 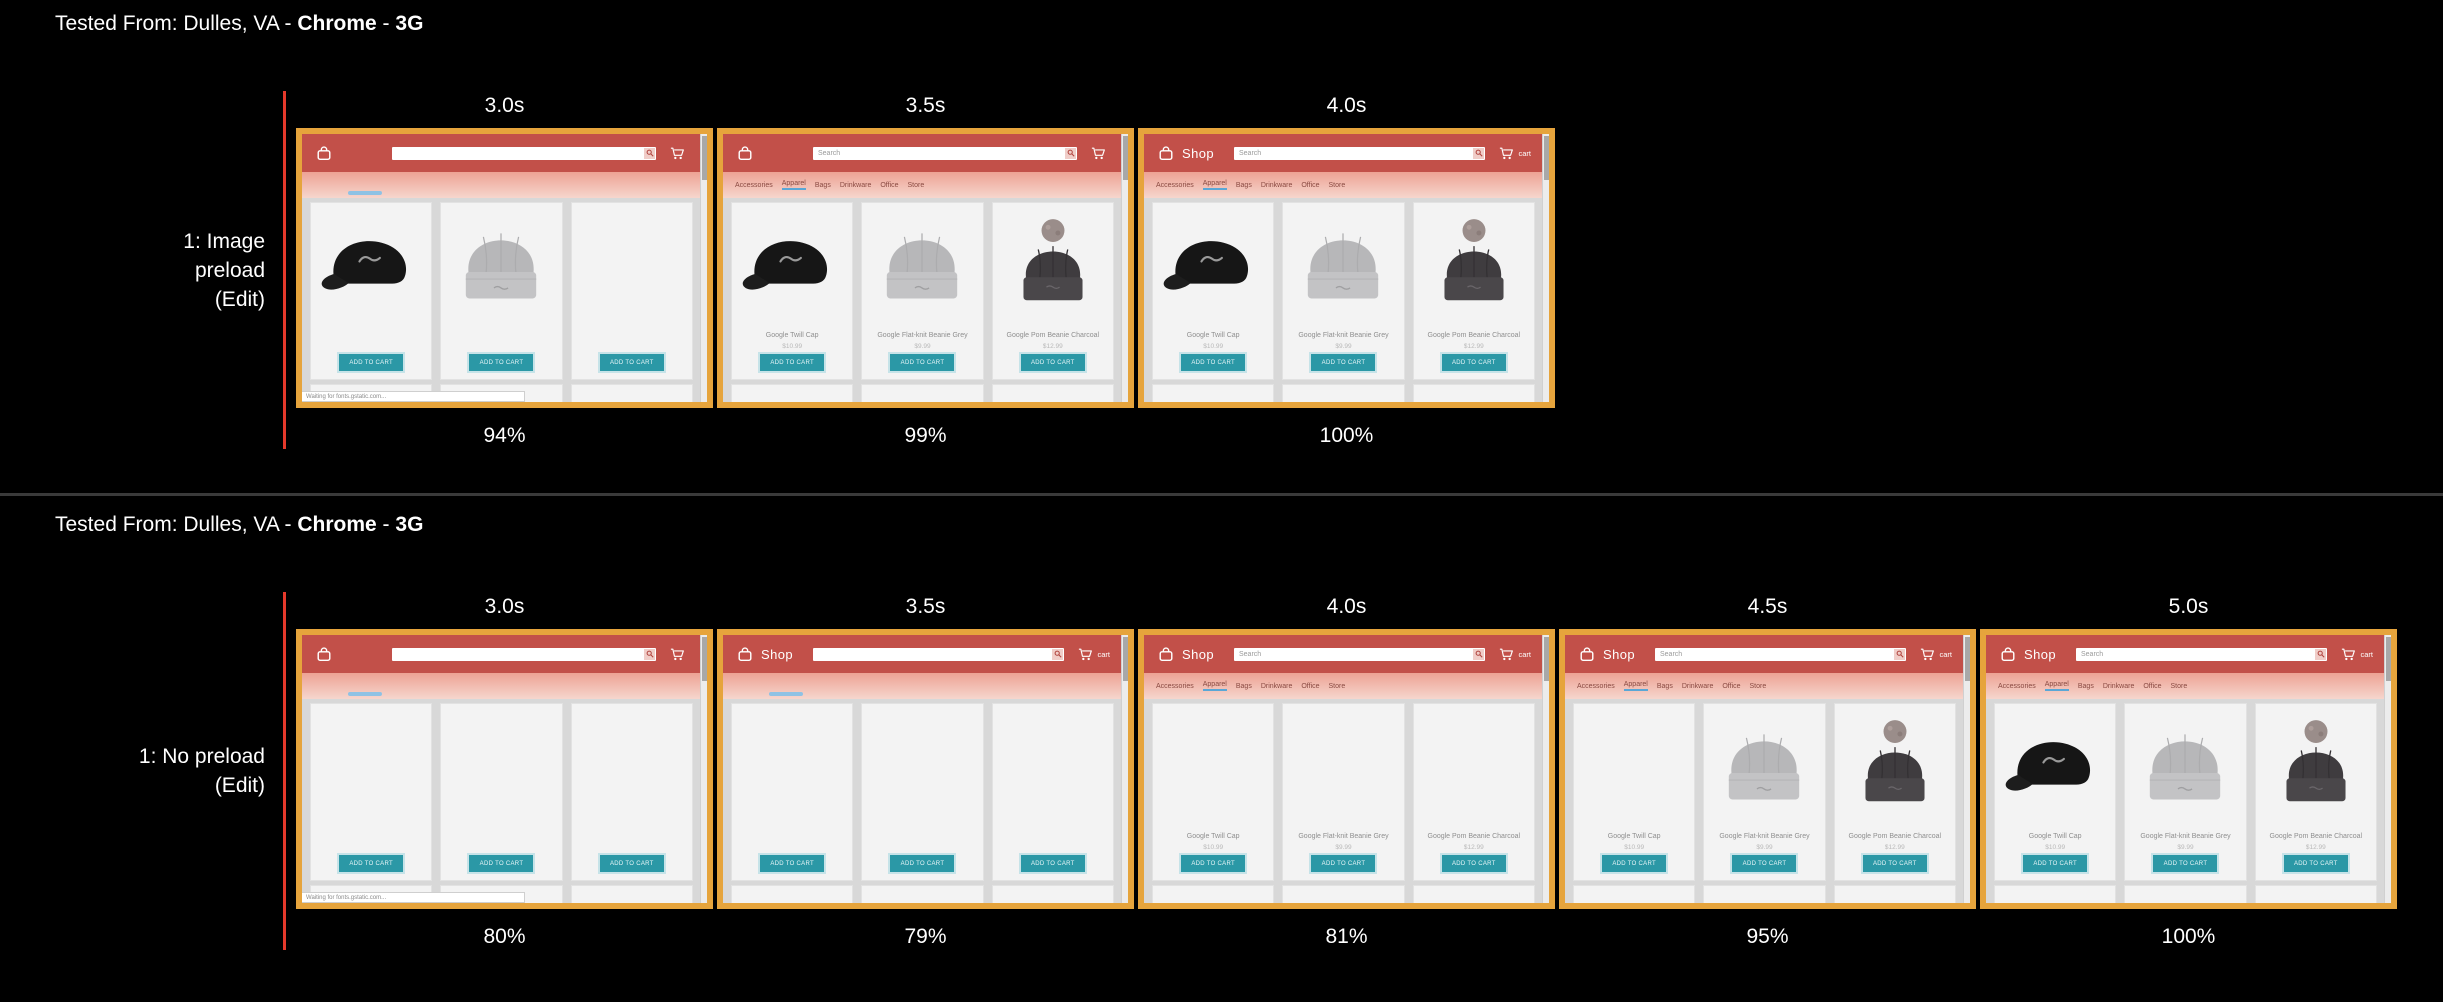 I want to click on cart-label: cart, so click(x=1524, y=654).